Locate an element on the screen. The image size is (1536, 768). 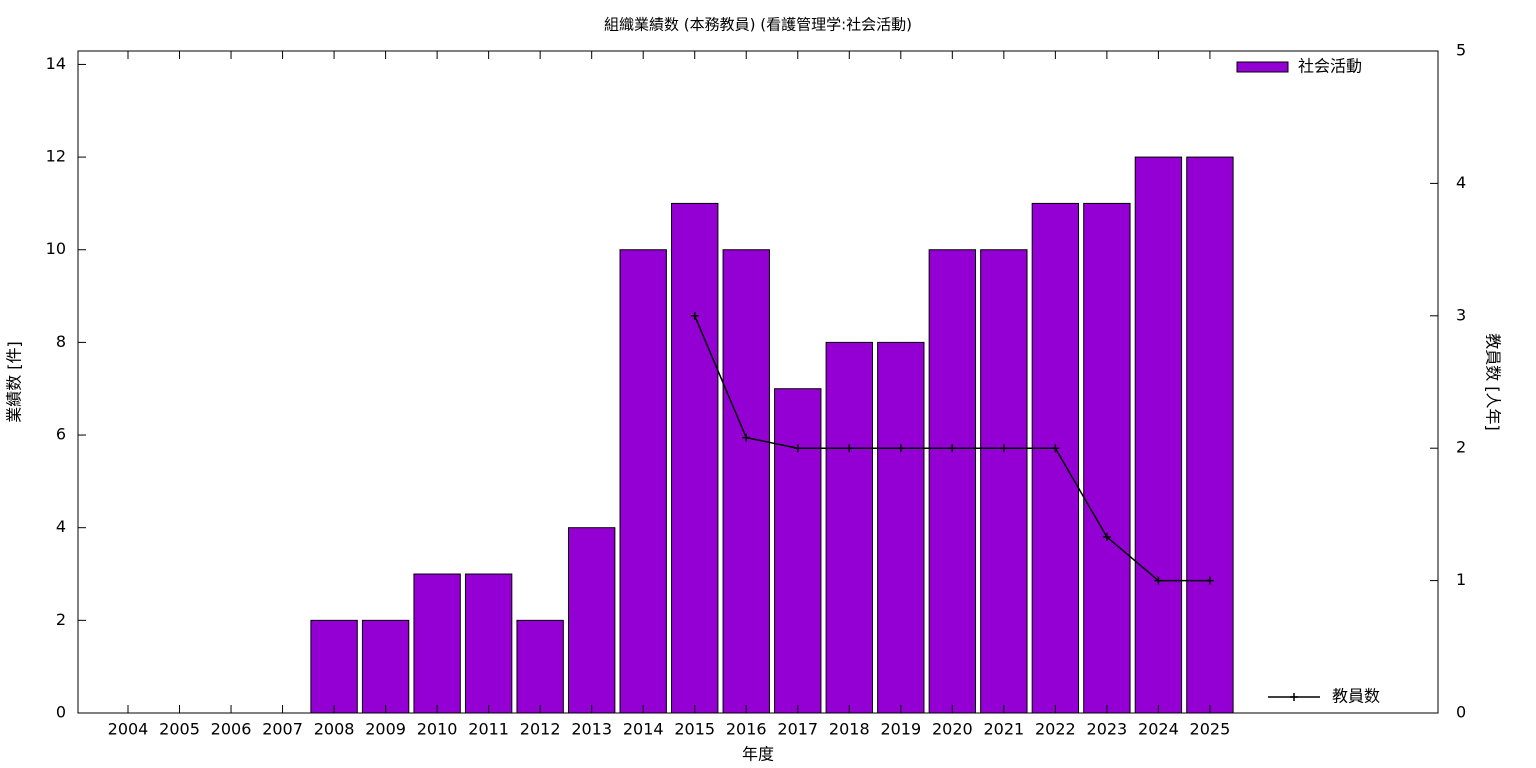
y-tick-label: 8 is located at coordinates (61, 341).